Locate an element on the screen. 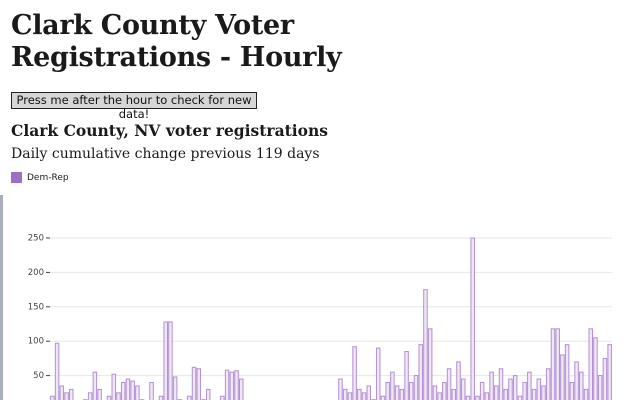  y-tick-label: 100 is located at coordinates (36, 342).